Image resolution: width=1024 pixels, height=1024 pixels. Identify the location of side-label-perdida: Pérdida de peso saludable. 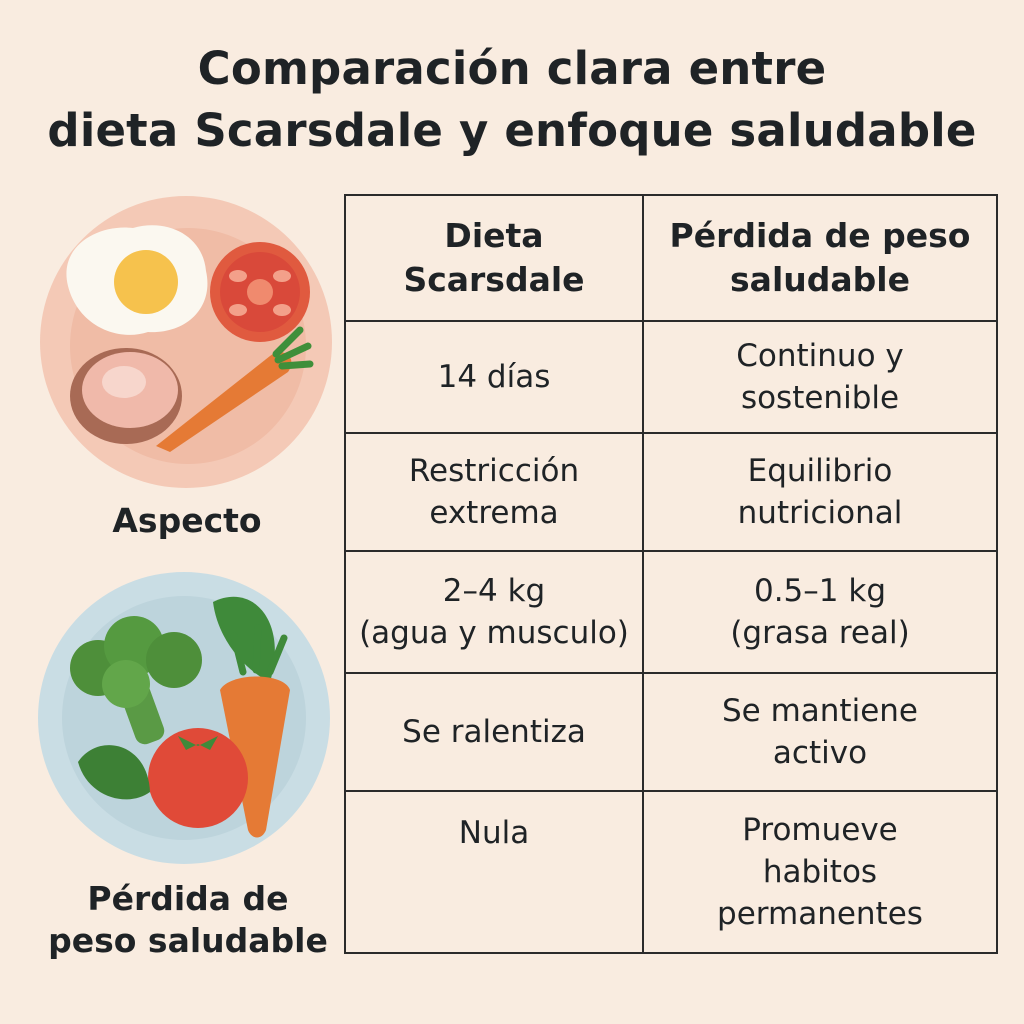
(188, 920).